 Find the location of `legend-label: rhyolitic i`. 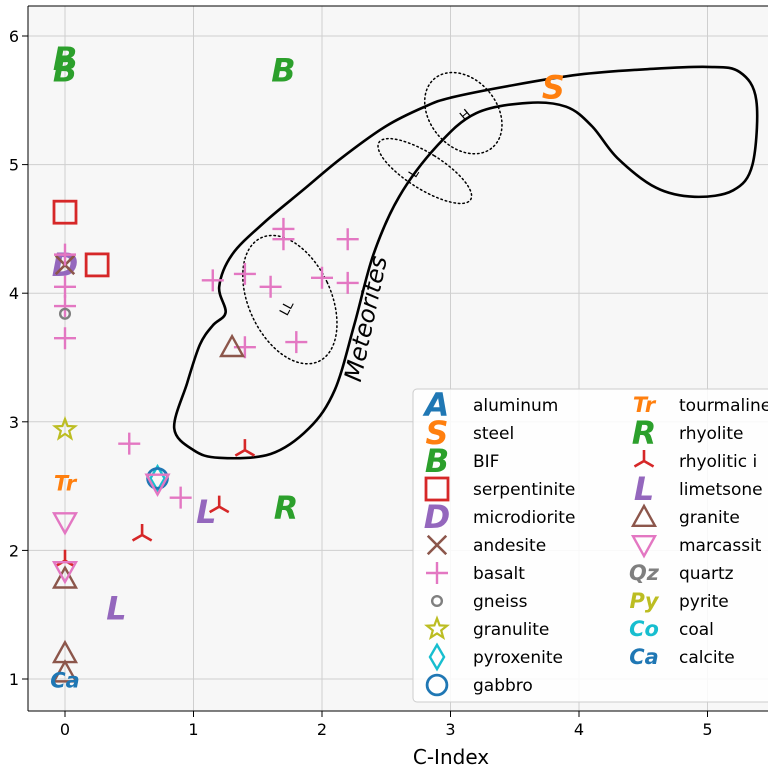

legend-label: rhyolitic i is located at coordinates (718, 462).